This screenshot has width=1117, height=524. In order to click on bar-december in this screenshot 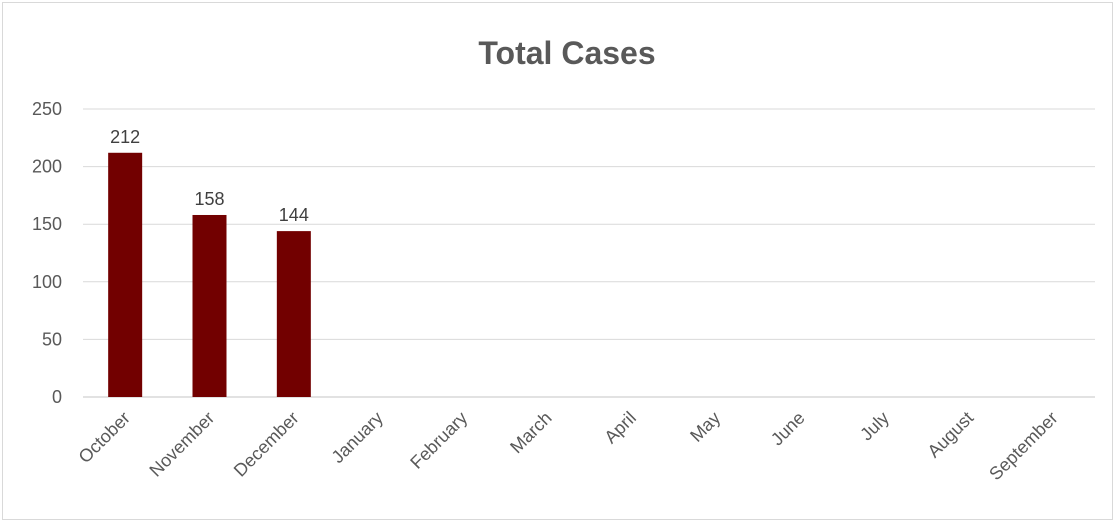, I will do `click(293, 314)`.